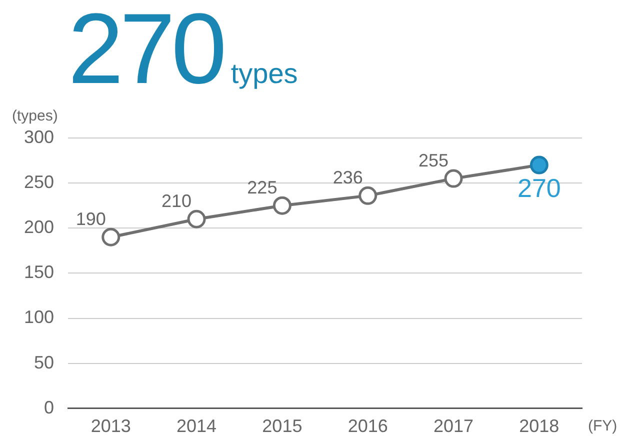  What do you see at coordinates (262, 188) in the screenshot?
I see `data-label: 225` at bounding box center [262, 188].